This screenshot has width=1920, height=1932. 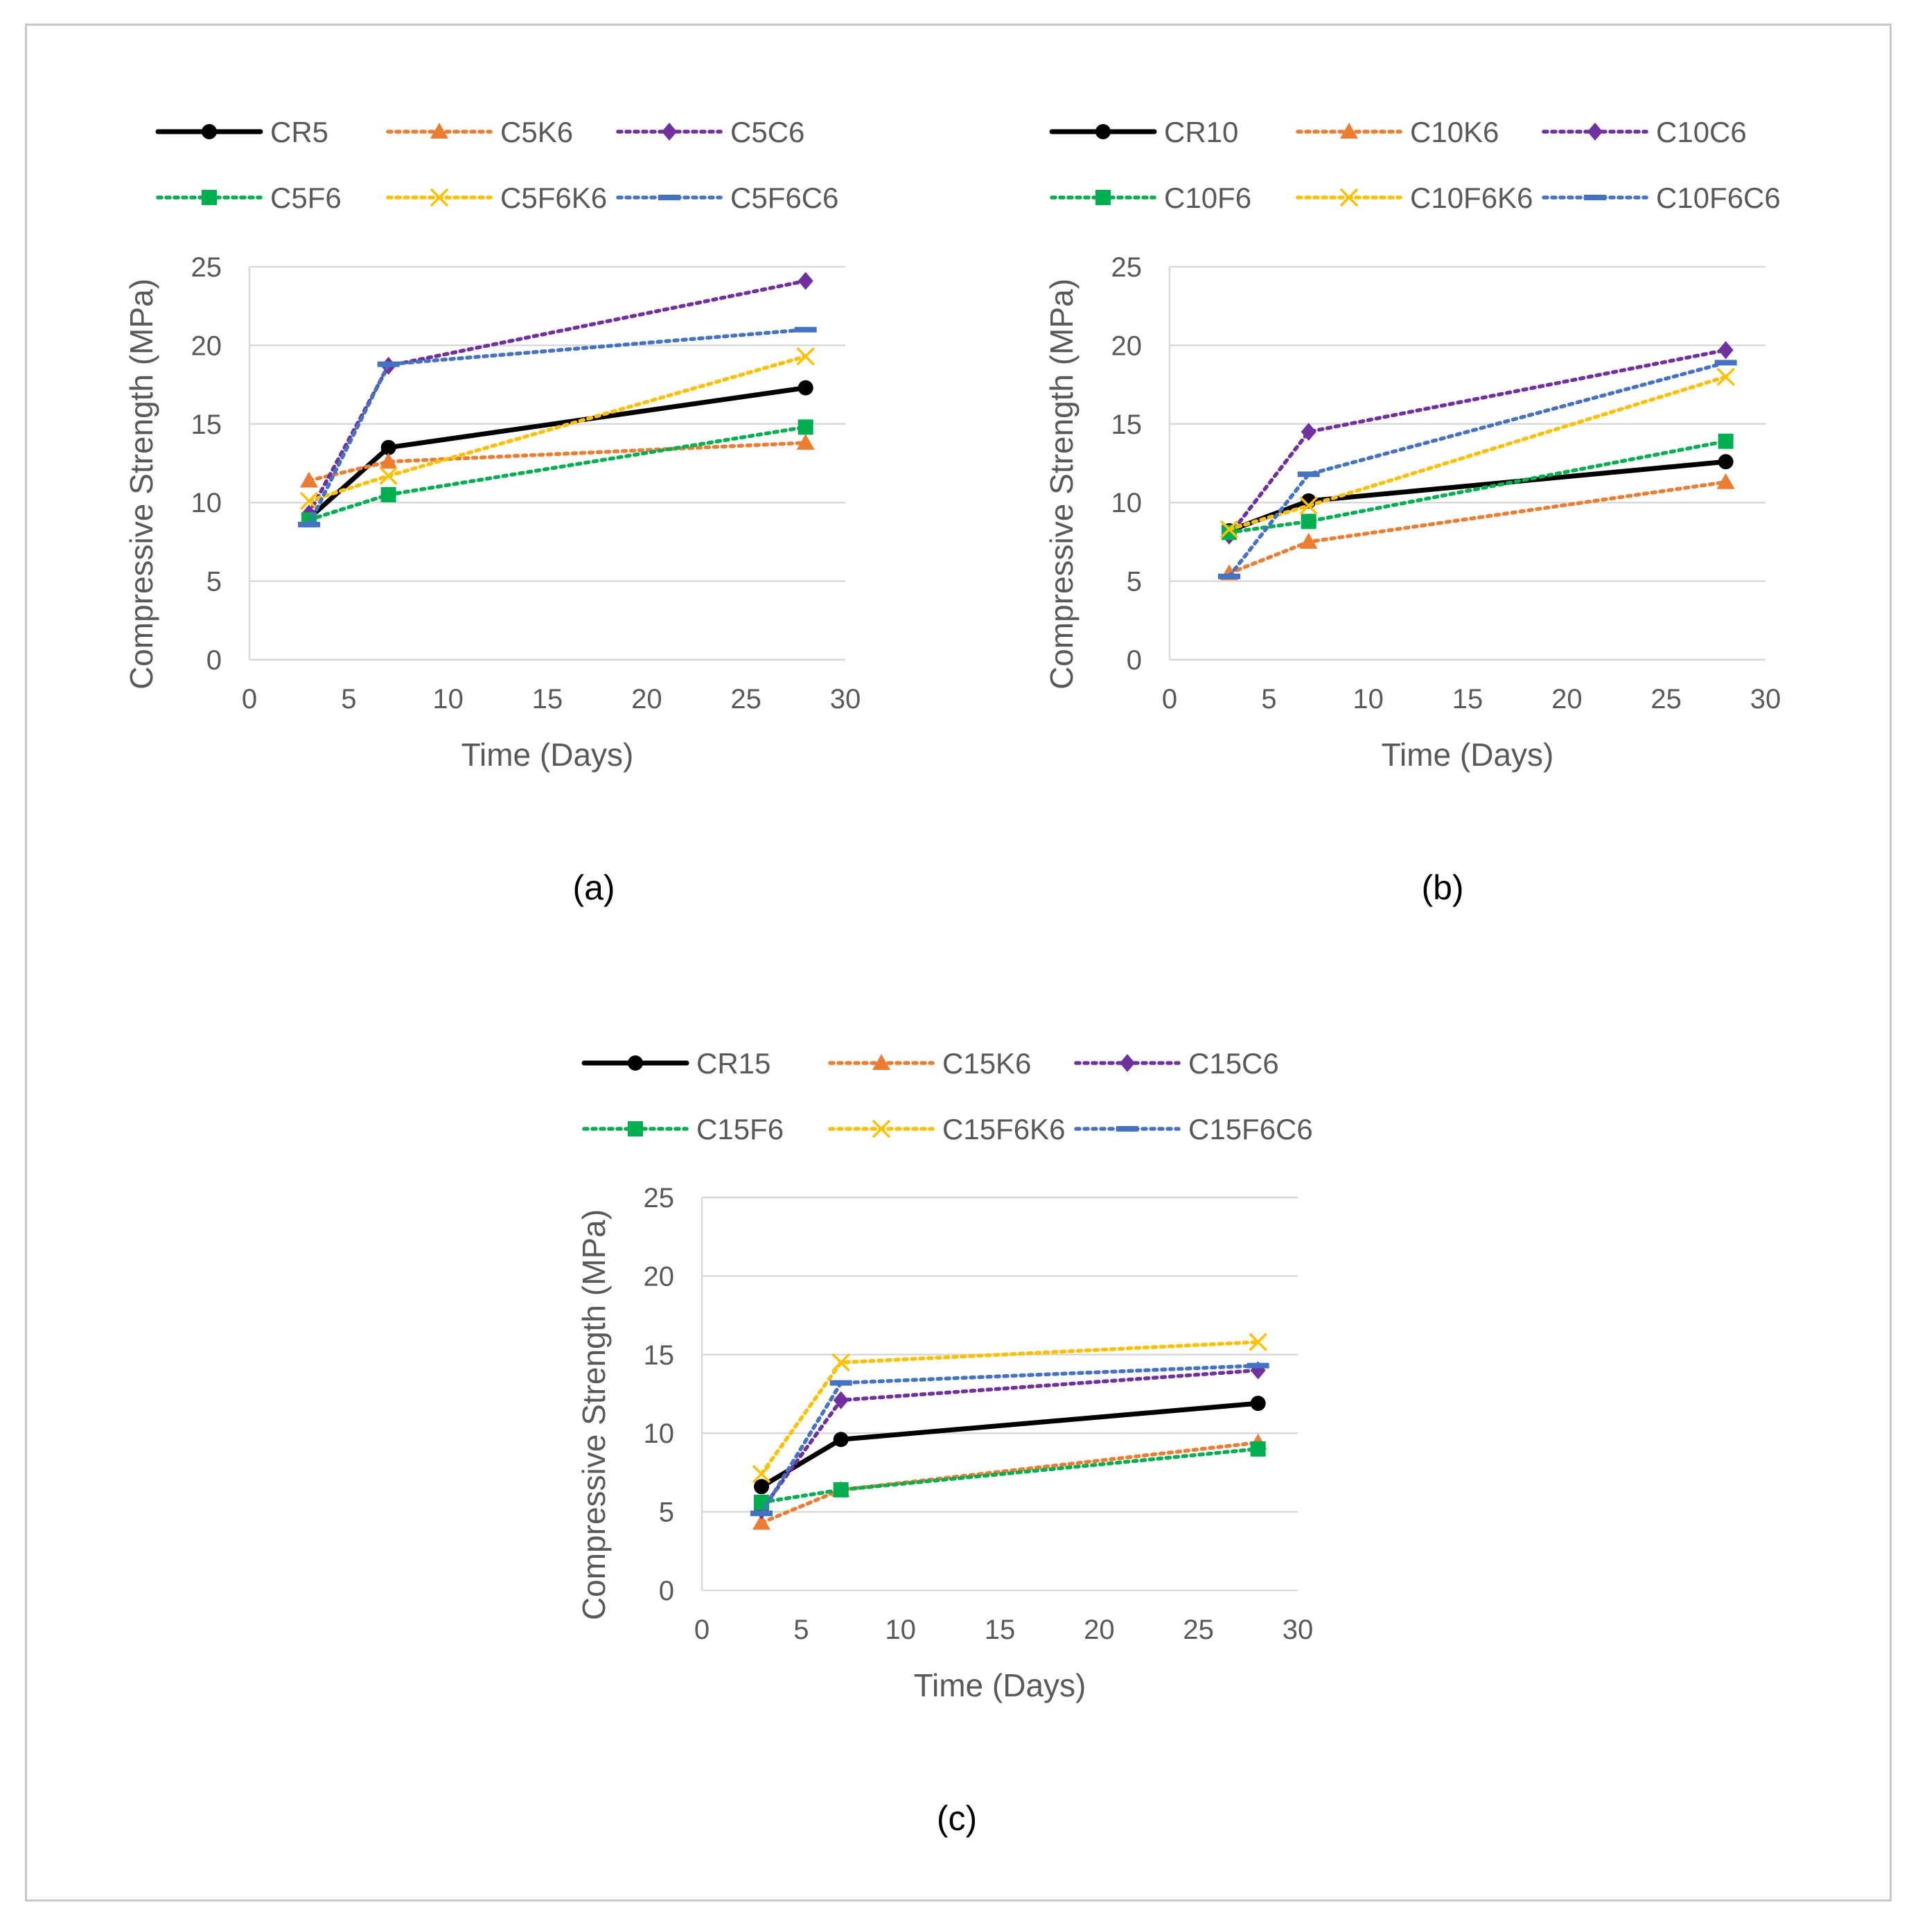 What do you see at coordinates (957, 1819) in the screenshot?
I see `panel-label: (c)` at bounding box center [957, 1819].